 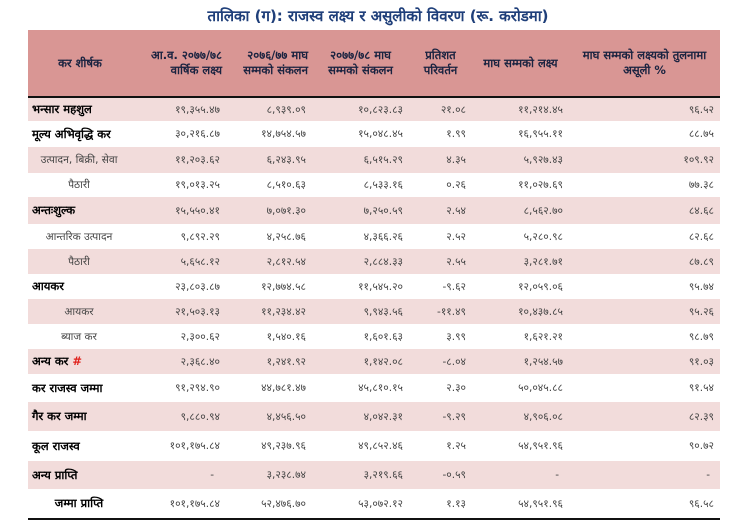 I want to click on cell-prev-collection: ११,२३४.४२, so click(x=269, y=311).